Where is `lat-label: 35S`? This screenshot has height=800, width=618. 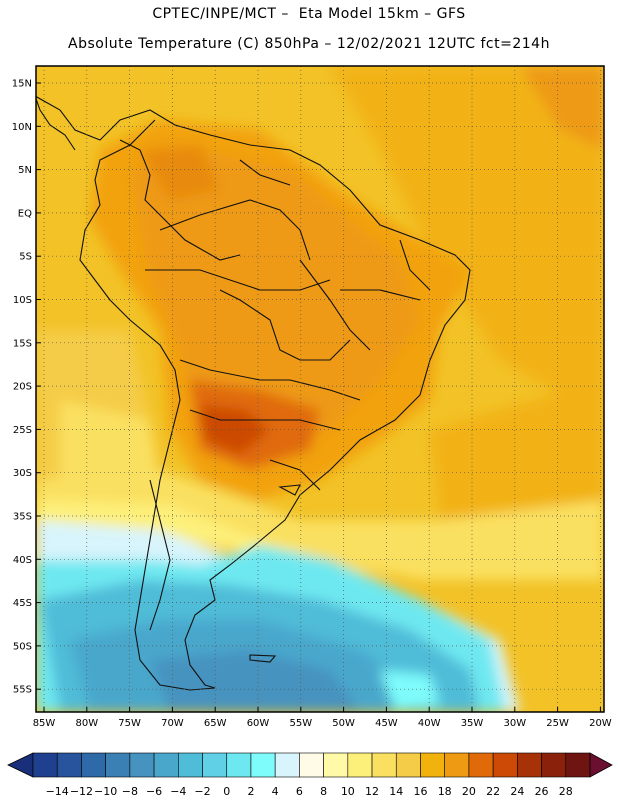
lat-label: 35S is located at coordinates (22, 517).